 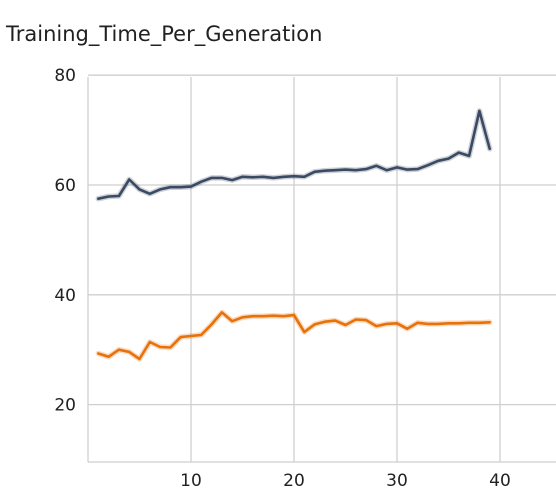 What do you see at coordinates (65, 186) in the screenshot?
I see `y-tick-label: 60` at bounding box center [65, 186].